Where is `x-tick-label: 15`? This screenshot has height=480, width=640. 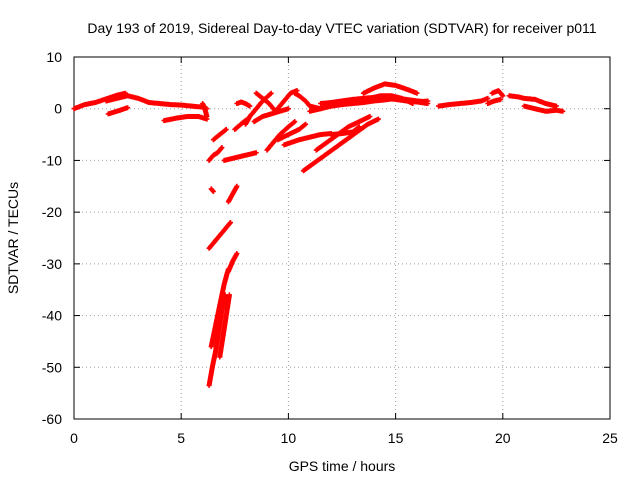
x-tick-label: 15 is located at coordinates (396, 438).